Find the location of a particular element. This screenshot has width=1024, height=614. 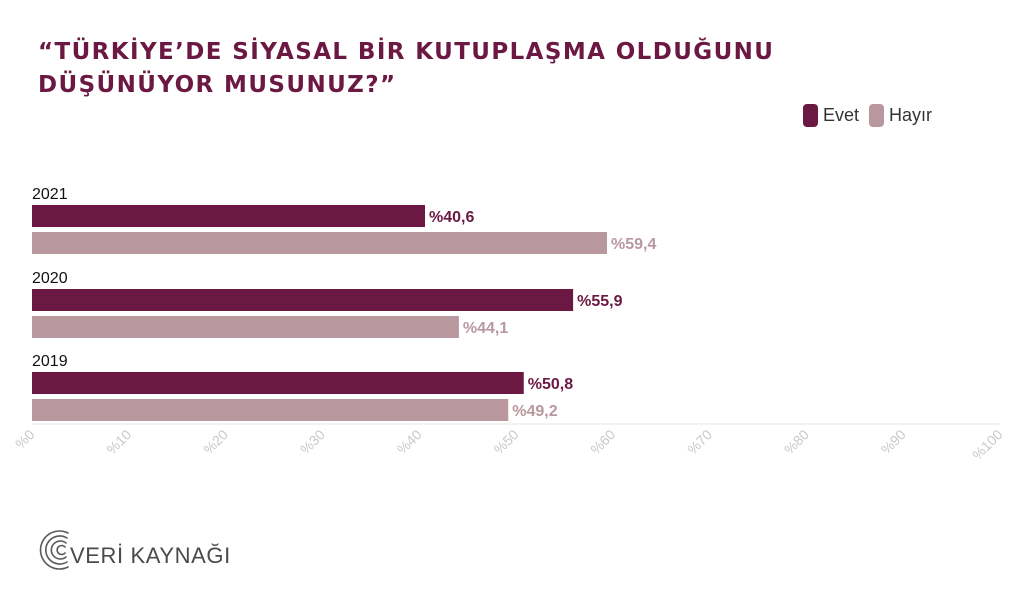

legend-item-evet: Evet is located at coordinates (830, 115).